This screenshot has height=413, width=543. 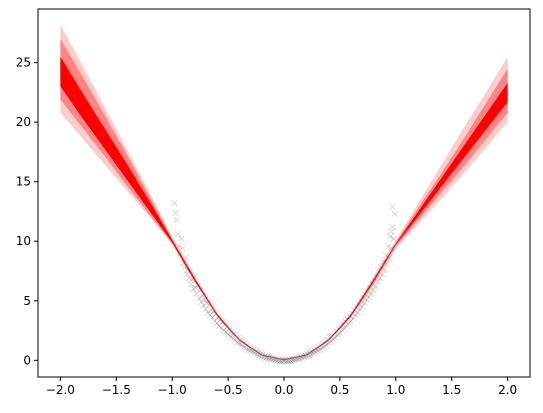 What do you see at coordinates (228, 390) in the screenshot?
I see `x-tick-label: −0.5` at bounding box center [228, 390].